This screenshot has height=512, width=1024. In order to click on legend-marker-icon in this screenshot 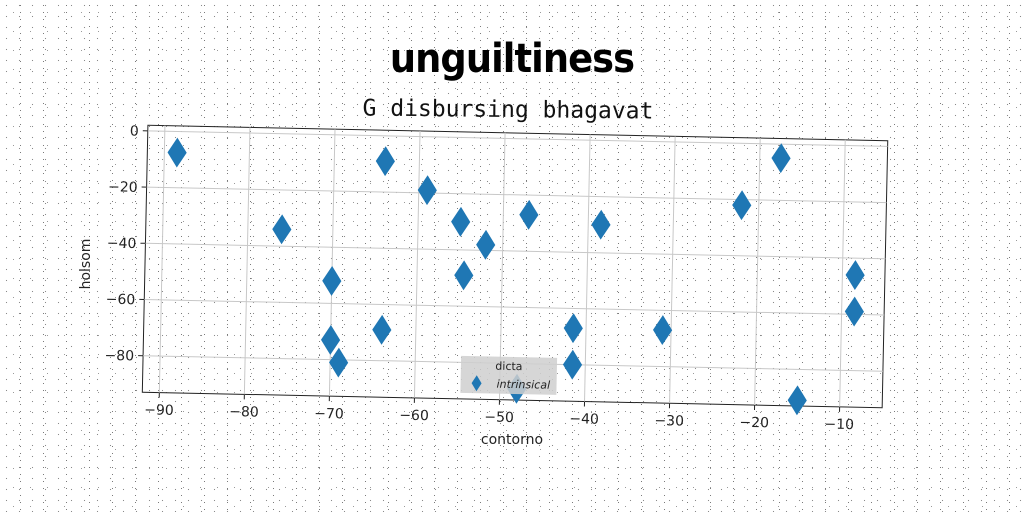, I will do `click(476, 383)`.